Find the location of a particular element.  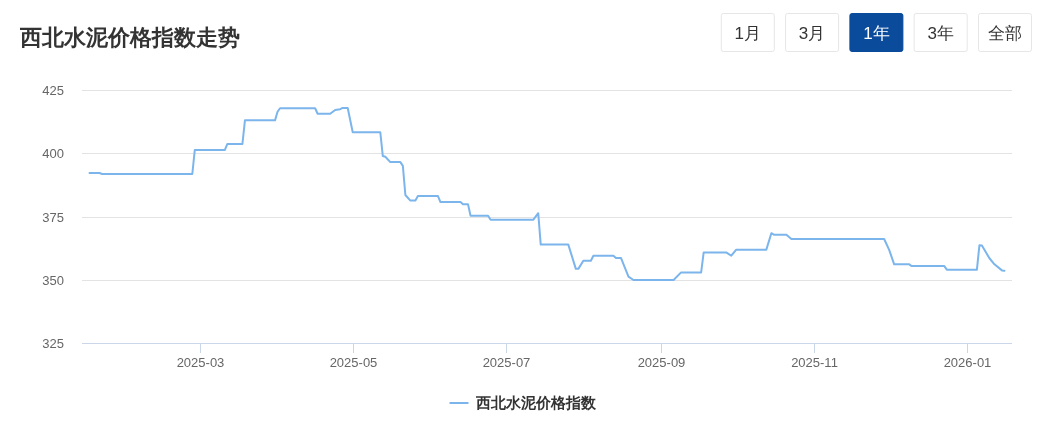

x-tick-label: 2025-11 is located at coordinates (814, 362).